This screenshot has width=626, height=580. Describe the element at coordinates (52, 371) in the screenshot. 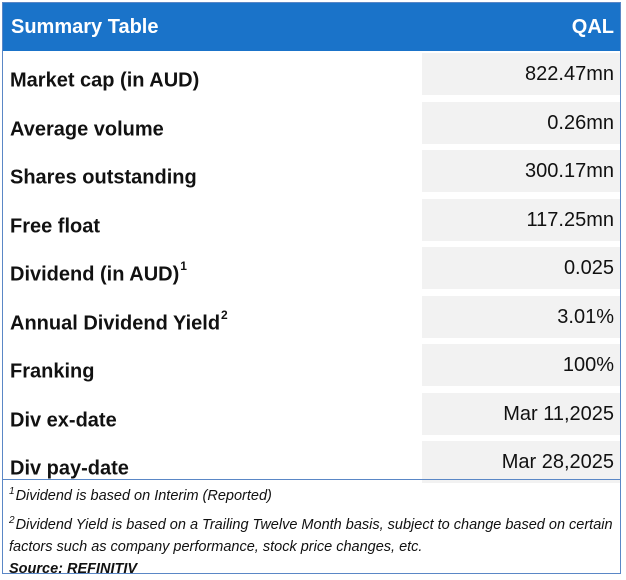

I see `row-label: Franking` at that location.